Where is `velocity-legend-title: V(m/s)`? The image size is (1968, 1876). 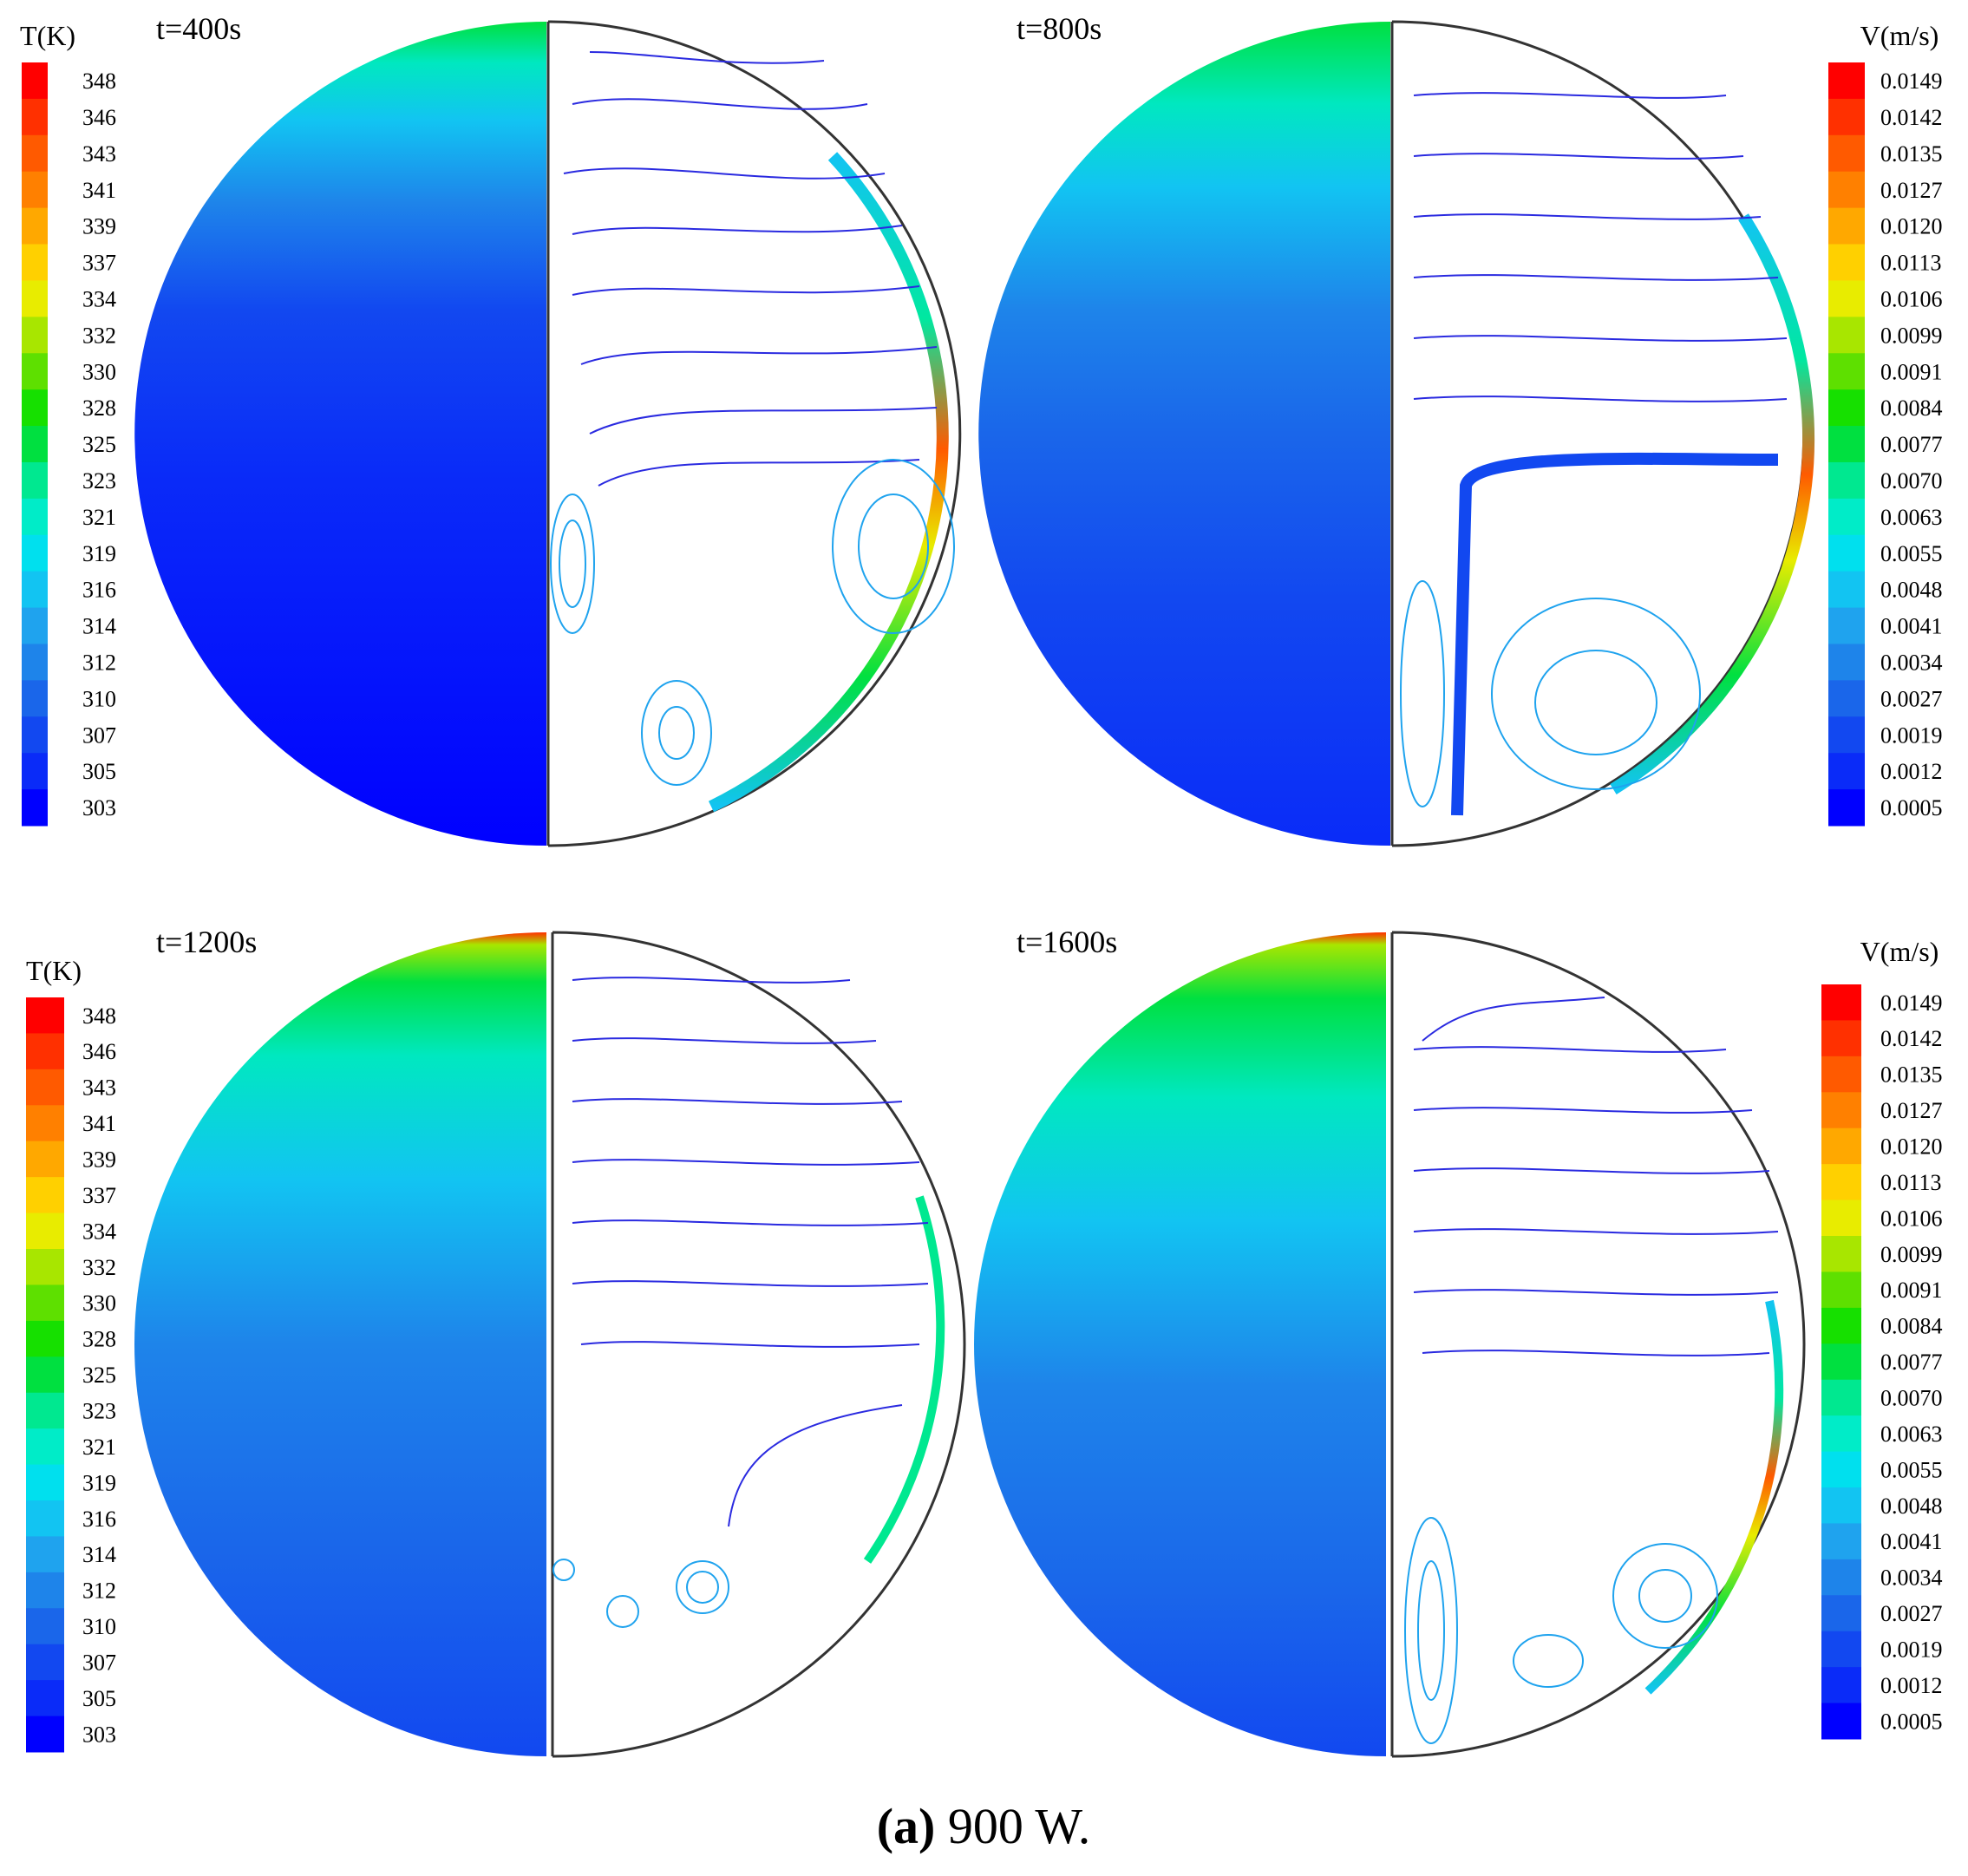
velocity-legend-title: V(m/s) is located at coordinates (1899, 952).